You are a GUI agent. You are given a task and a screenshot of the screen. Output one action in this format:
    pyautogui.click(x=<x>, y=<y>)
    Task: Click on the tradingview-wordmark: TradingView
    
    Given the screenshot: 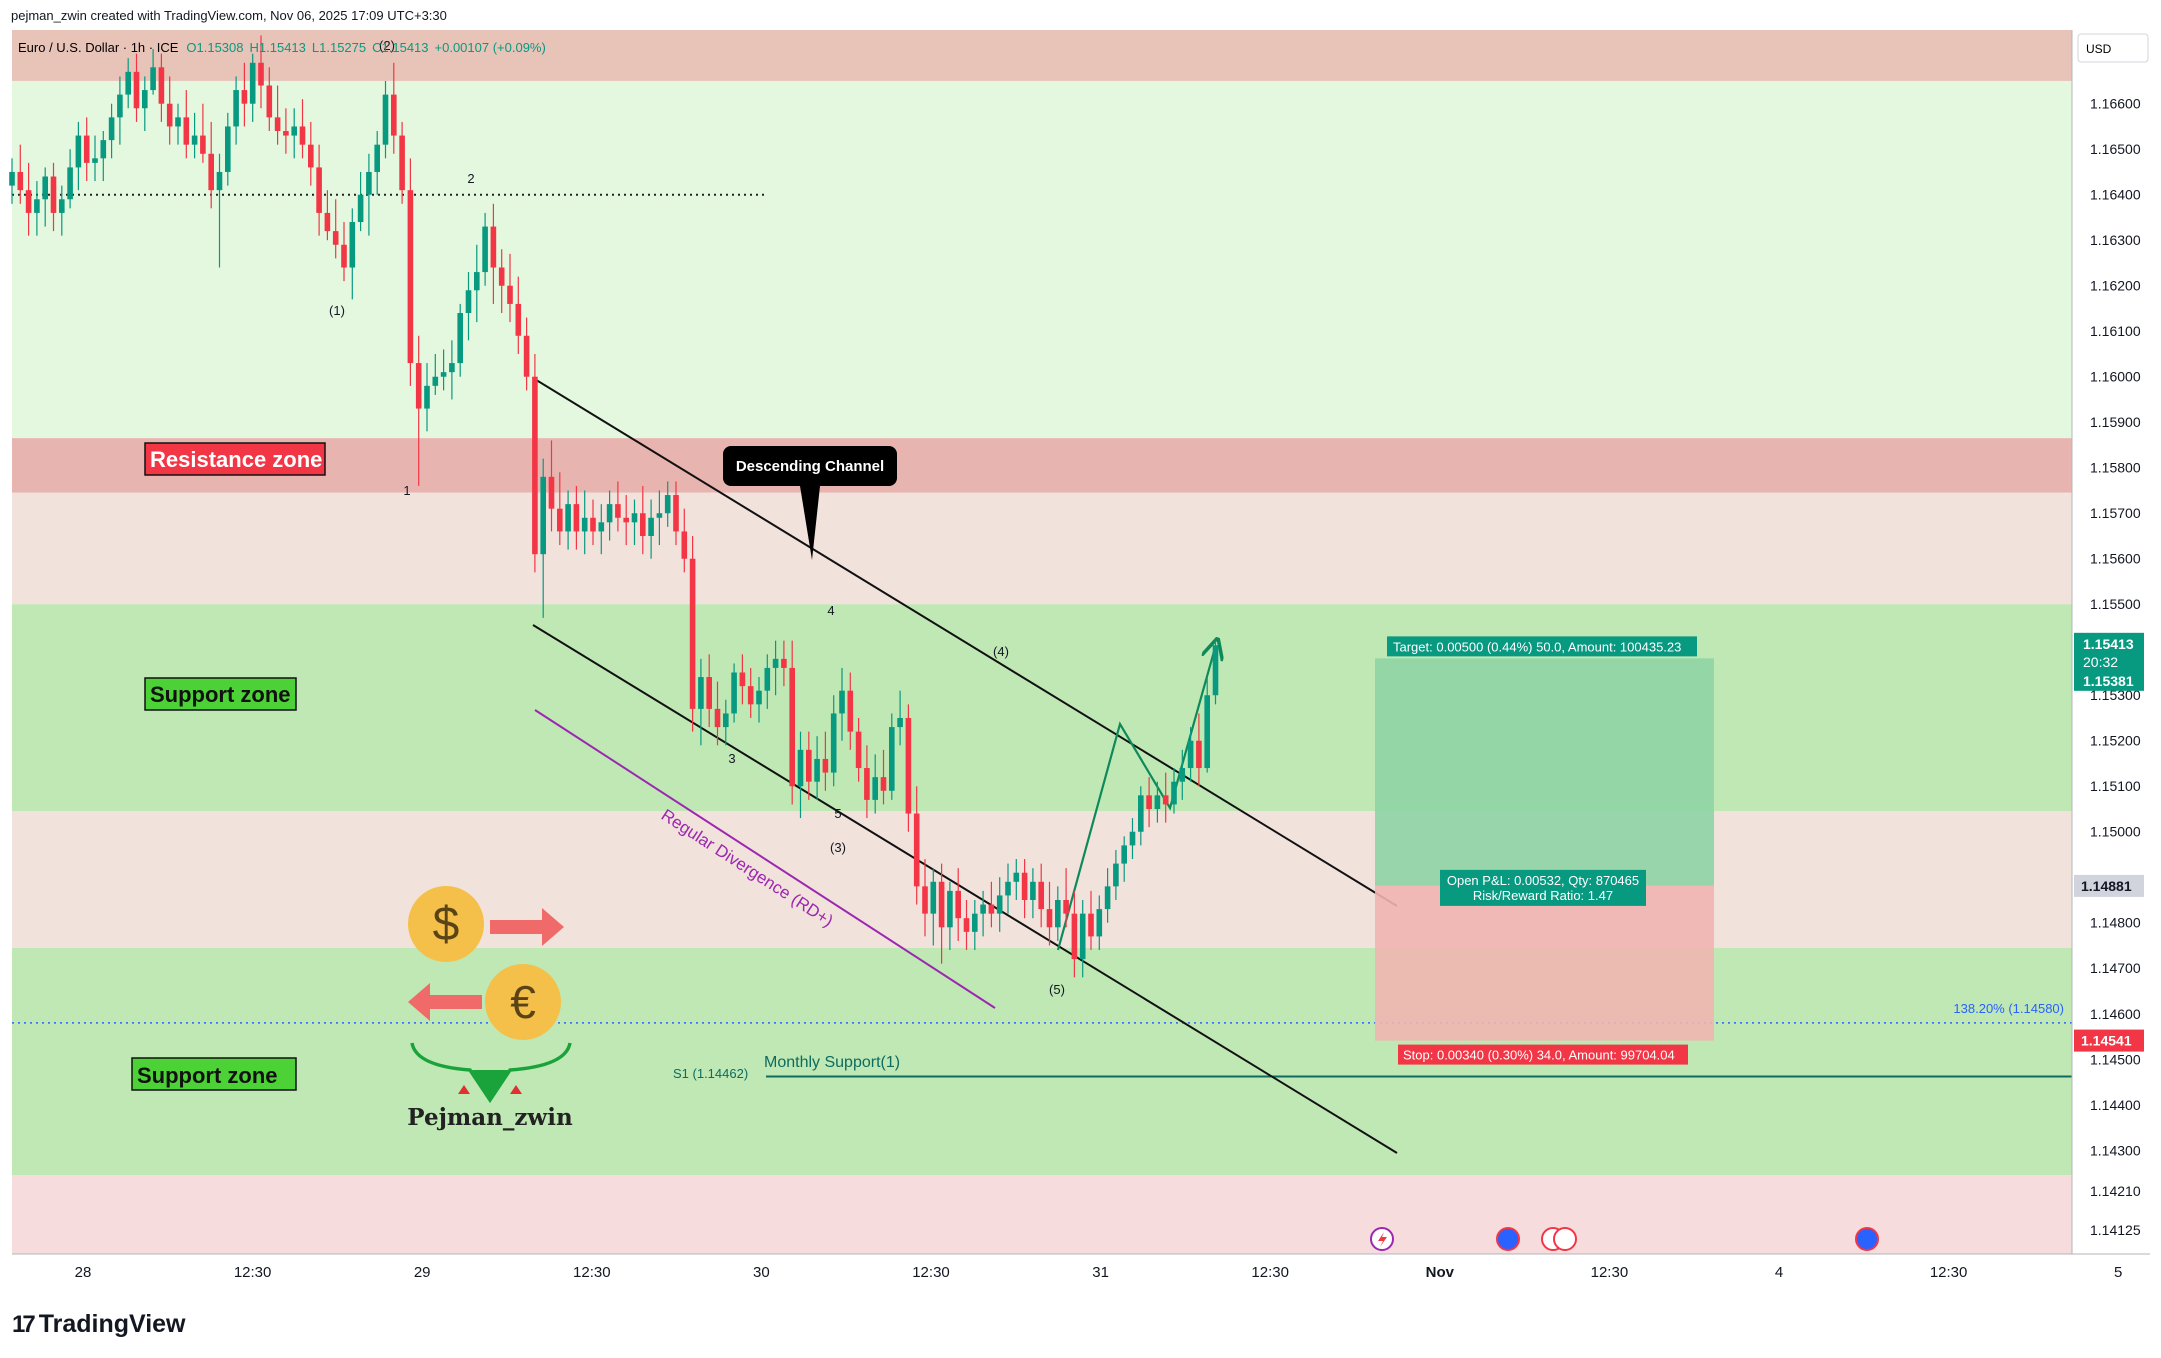 What is the action you would take?
    pyautogui.click(x=112, y=1324)
    